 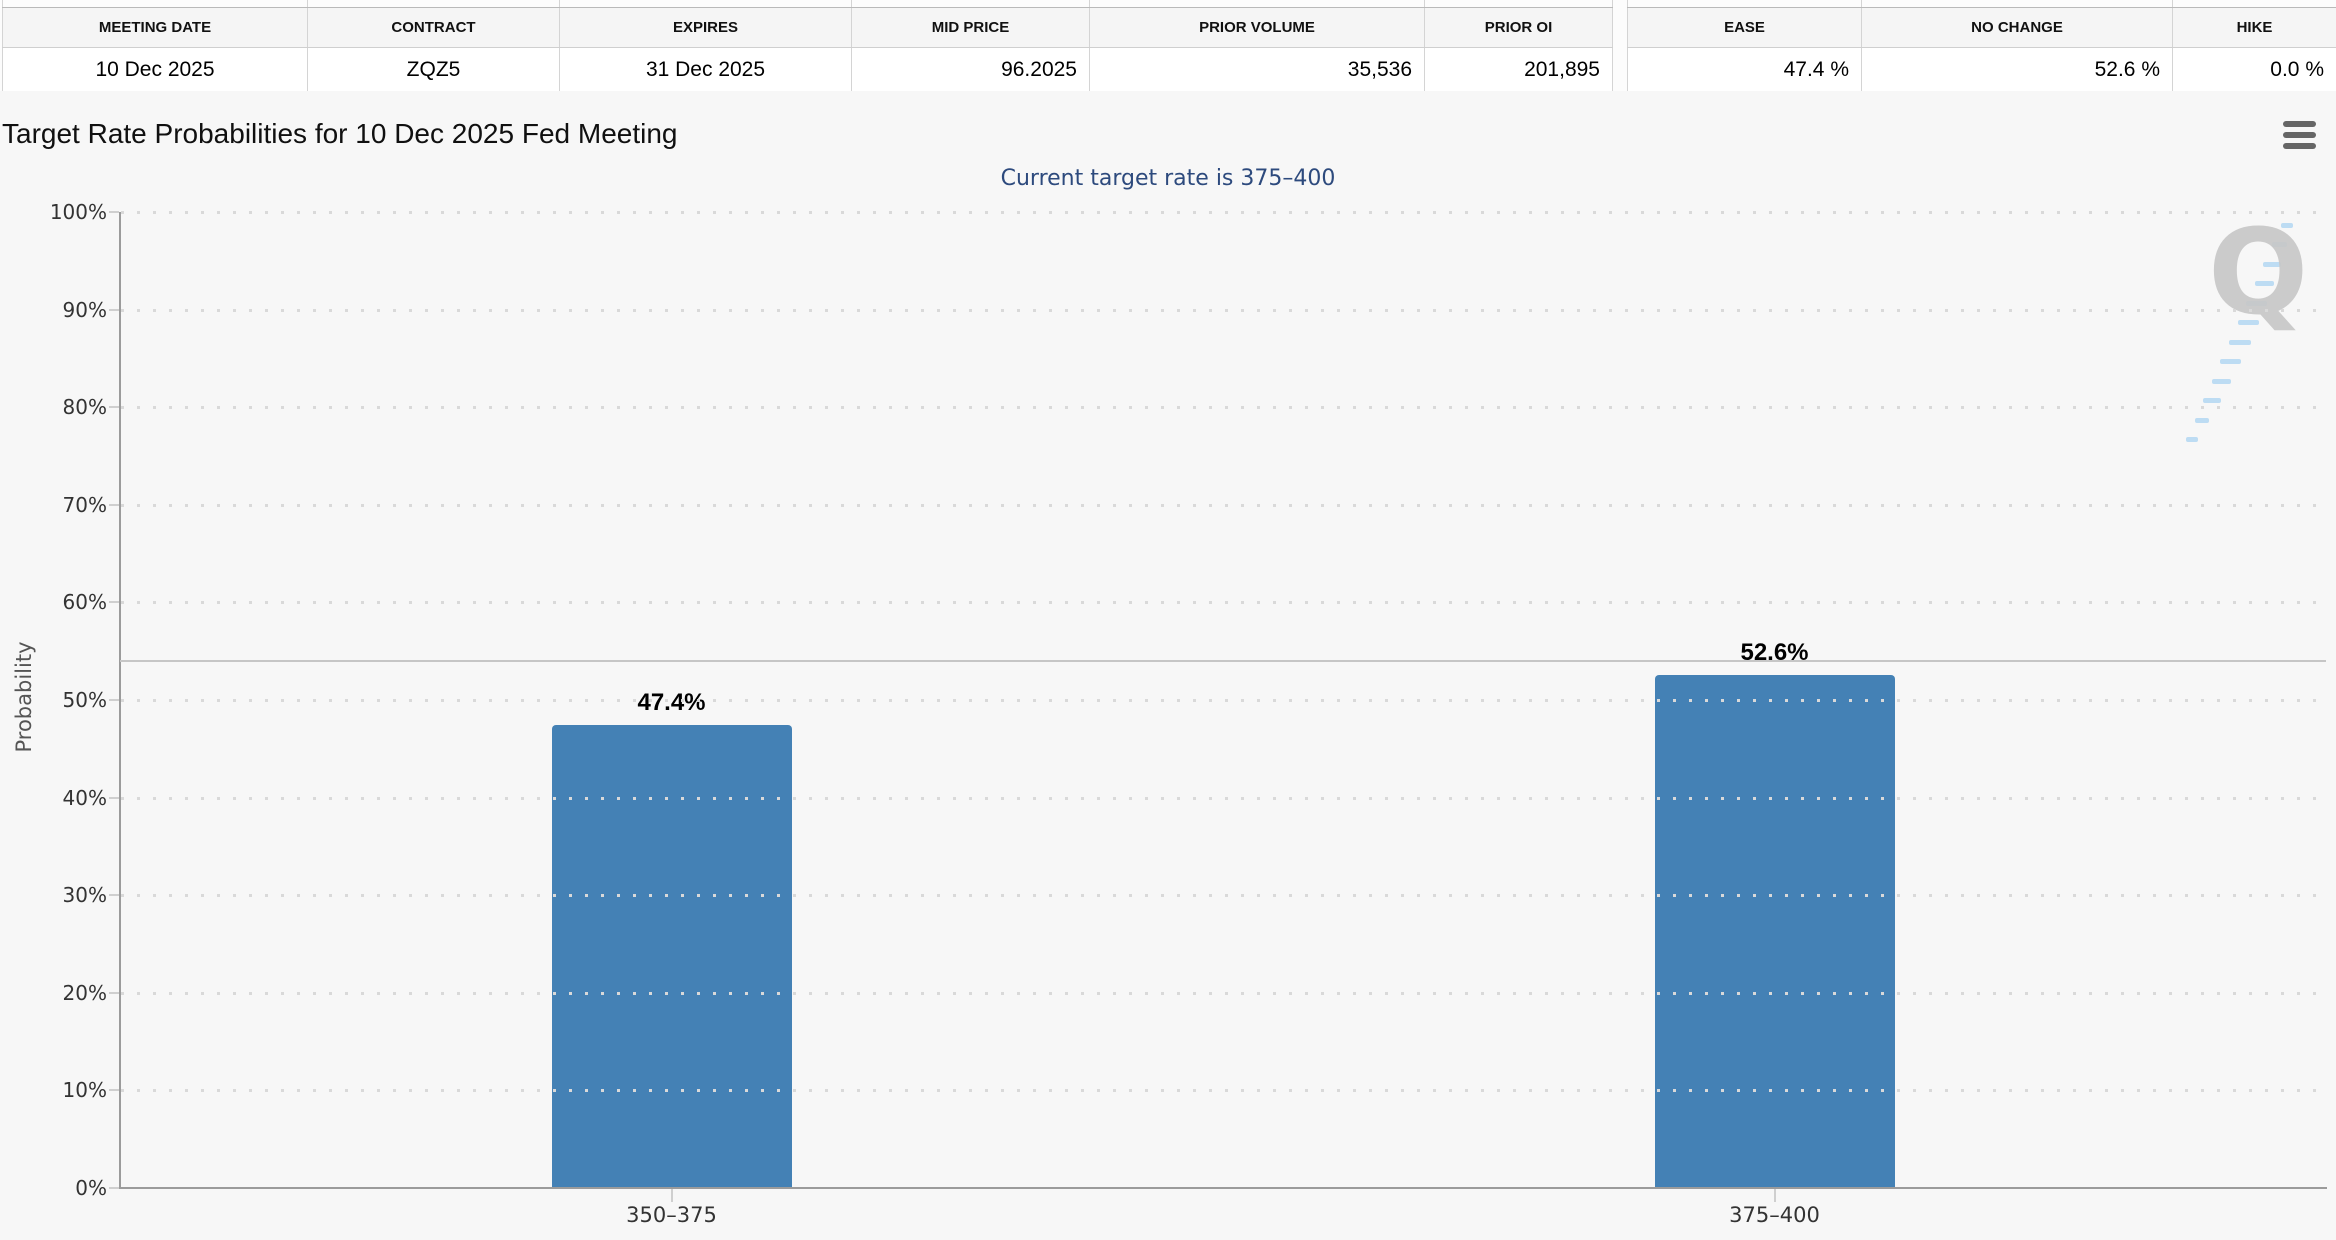 I want to click on y-axis-tick-label: 100%, so click(x=78, y=212).